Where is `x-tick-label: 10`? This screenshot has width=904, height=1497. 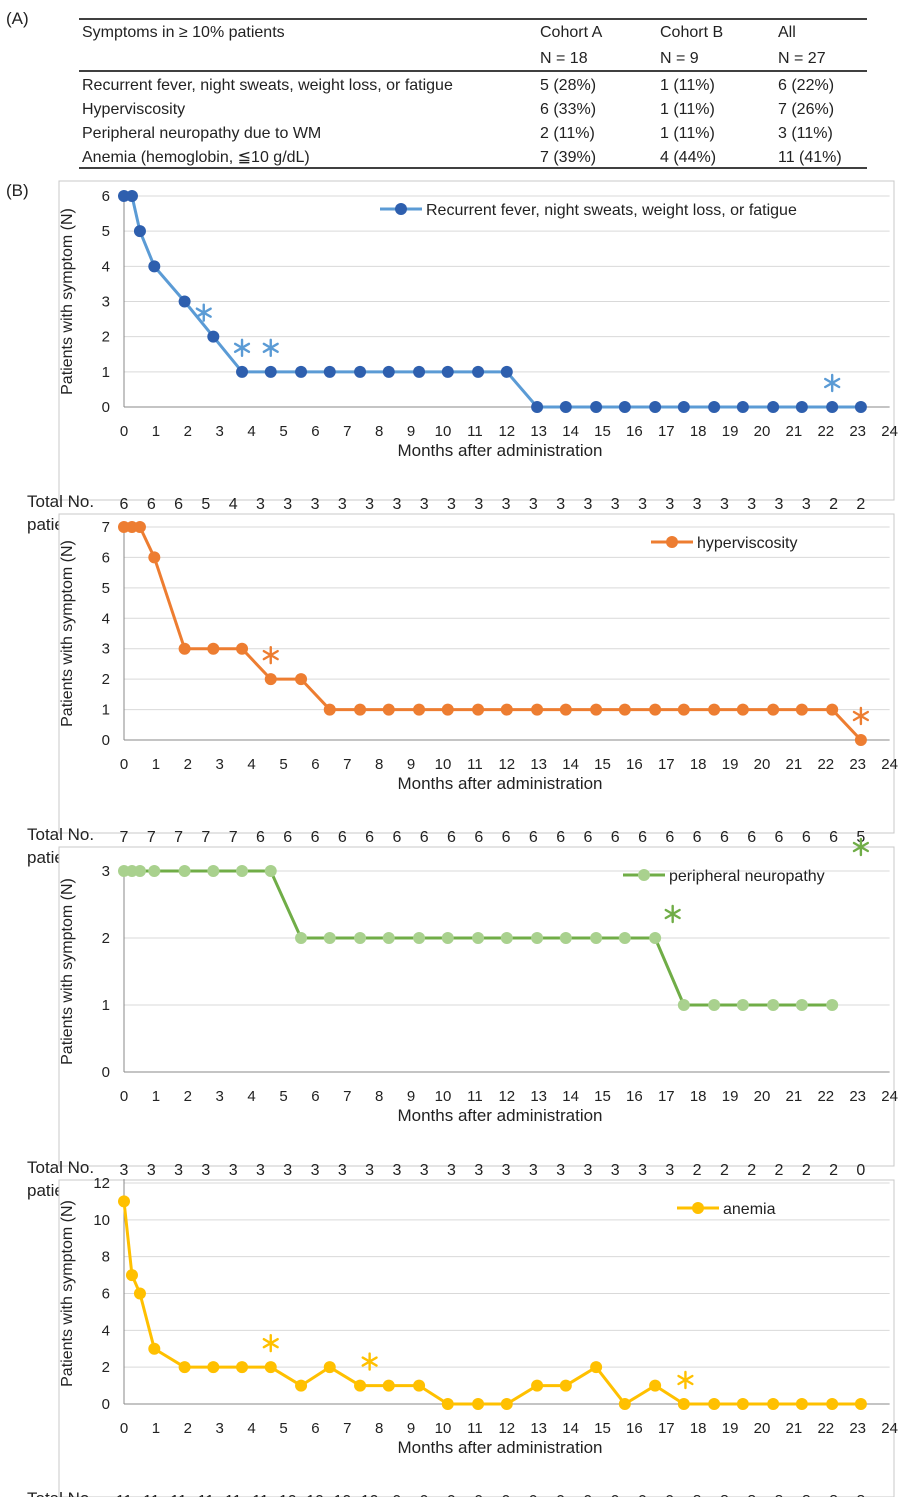
x-tick-label: 10 is located at coordinates (443, 431).